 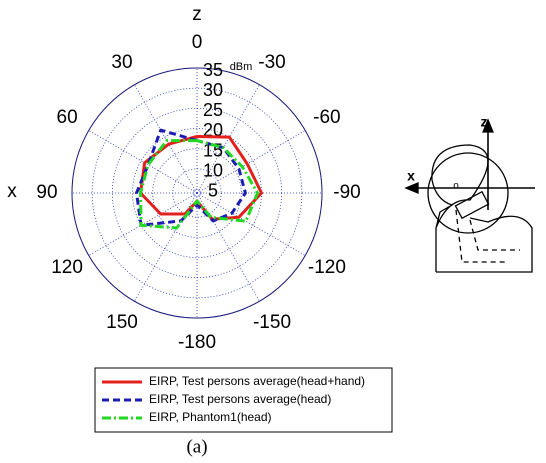 I want to click on theta-tick-label: -180, so click(x=197, y=342).